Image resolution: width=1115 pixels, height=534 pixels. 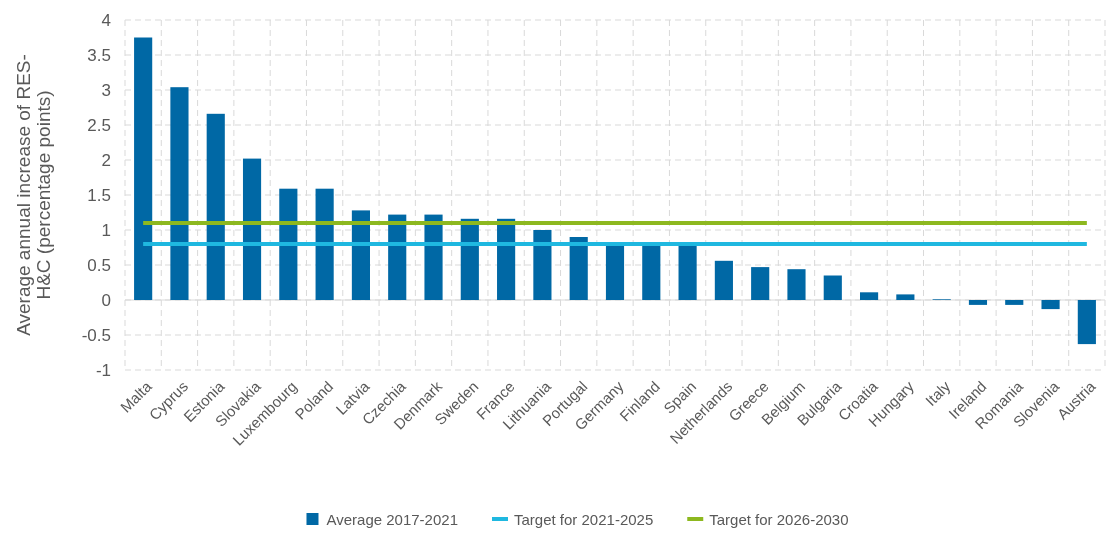 What do you see at coordinates (106, 90) in the screenshot?
I see `y-tick-label: 3` at bounding box center [106, 90].